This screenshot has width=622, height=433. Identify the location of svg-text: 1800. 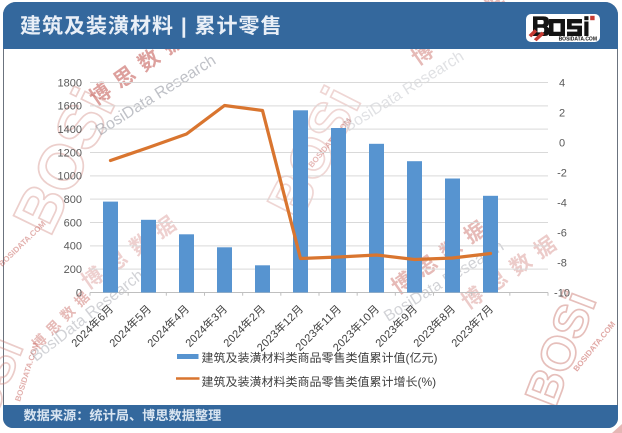
(70, 83).